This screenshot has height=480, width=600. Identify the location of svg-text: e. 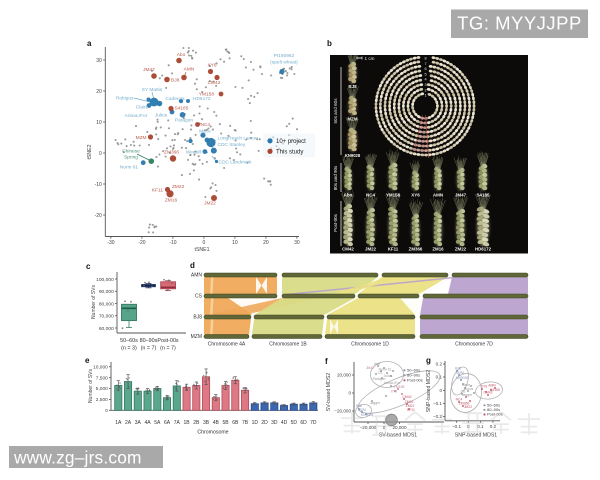
(87, 360).